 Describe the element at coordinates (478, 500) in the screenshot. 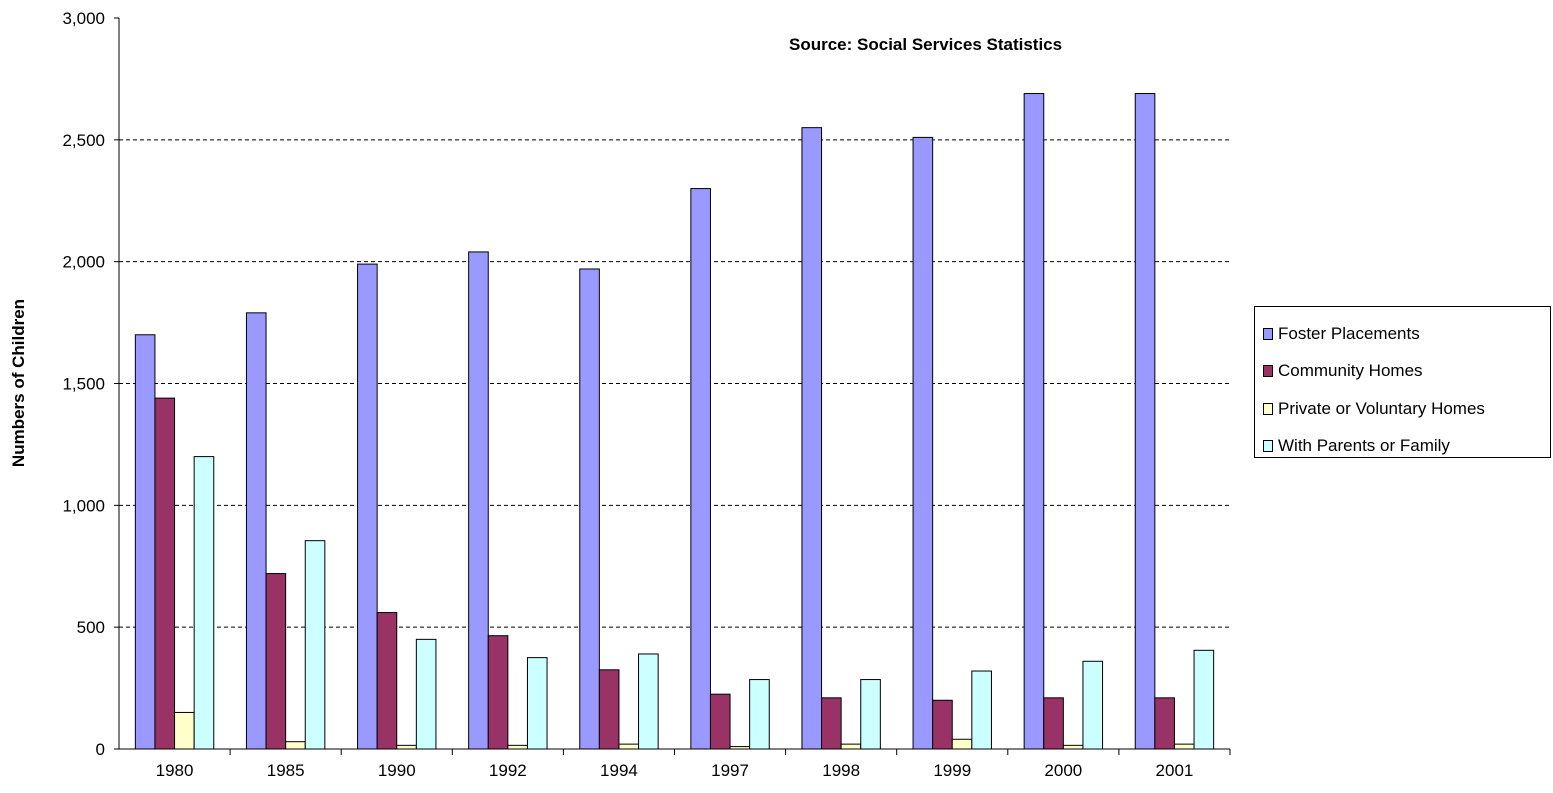

I see `bar-foster-placements-1992` at that location.